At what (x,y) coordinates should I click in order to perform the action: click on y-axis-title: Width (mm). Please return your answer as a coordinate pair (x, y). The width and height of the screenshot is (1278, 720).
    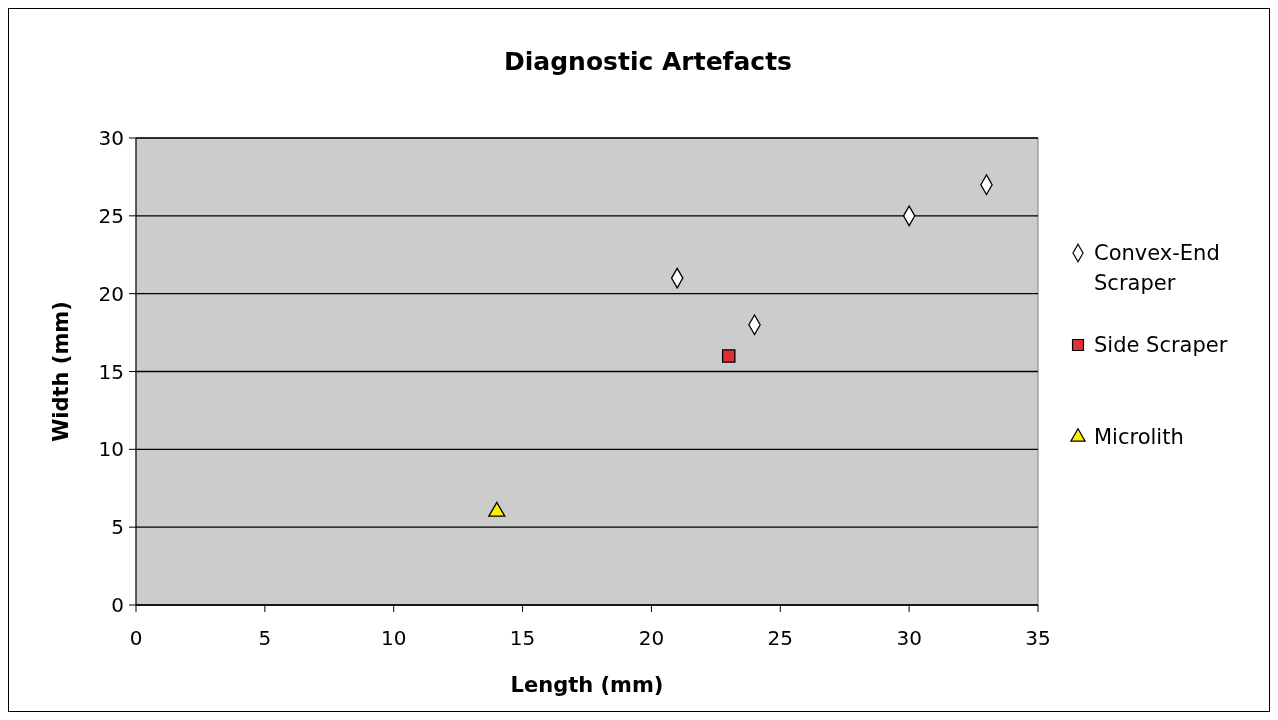
    Looking at the image, I should click on (61, 371).